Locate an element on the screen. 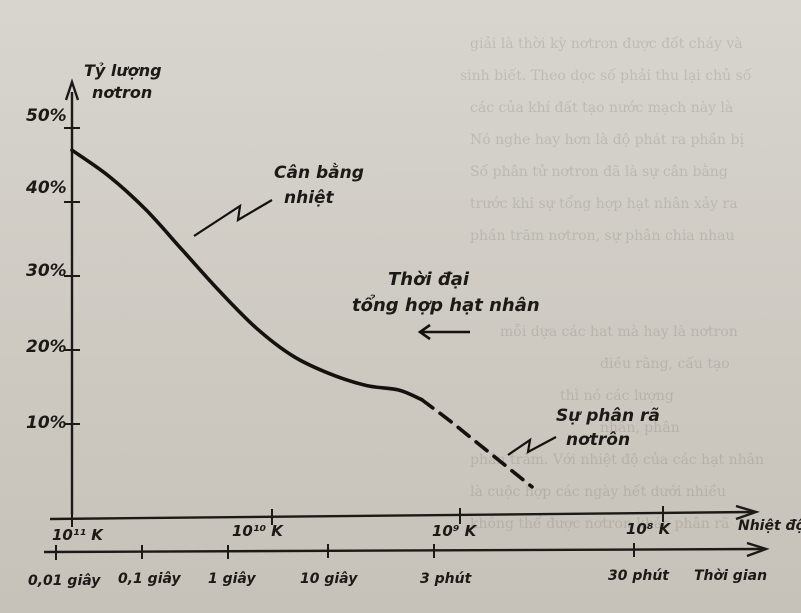 This screenshot has width=801, height=613. double-arrow-icon is located at coordinates (443, 332).